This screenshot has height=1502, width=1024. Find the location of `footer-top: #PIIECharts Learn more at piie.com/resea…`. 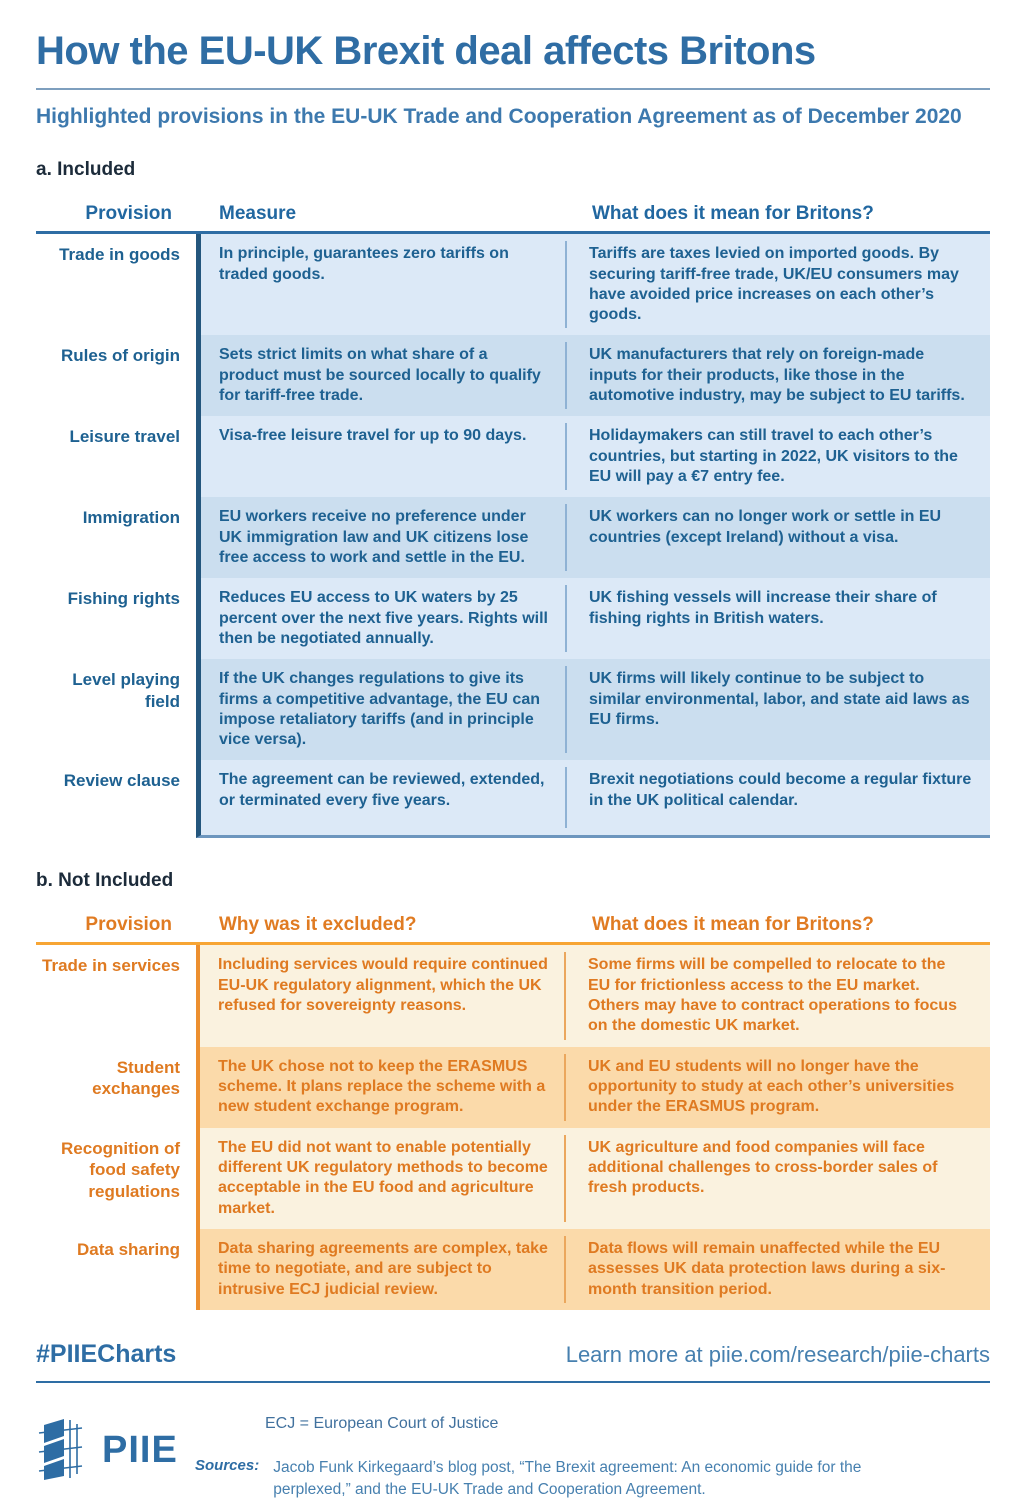

footer-top: #PIIECharts Learn more at piie.com/resea… is located at coordinates (513, 1354).